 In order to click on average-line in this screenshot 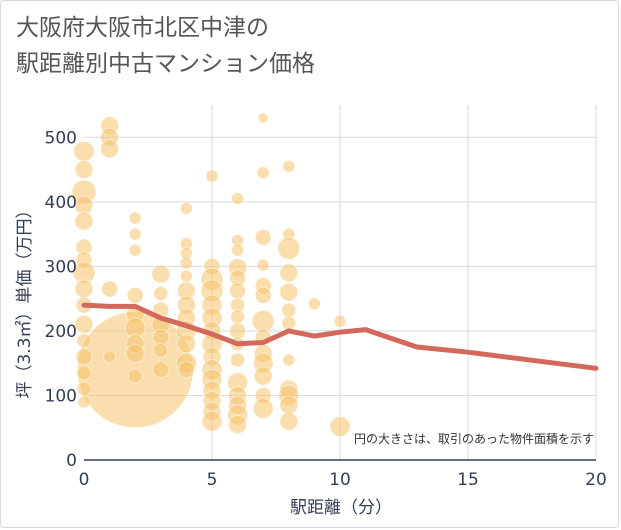, I will do `click(340, 336)`.